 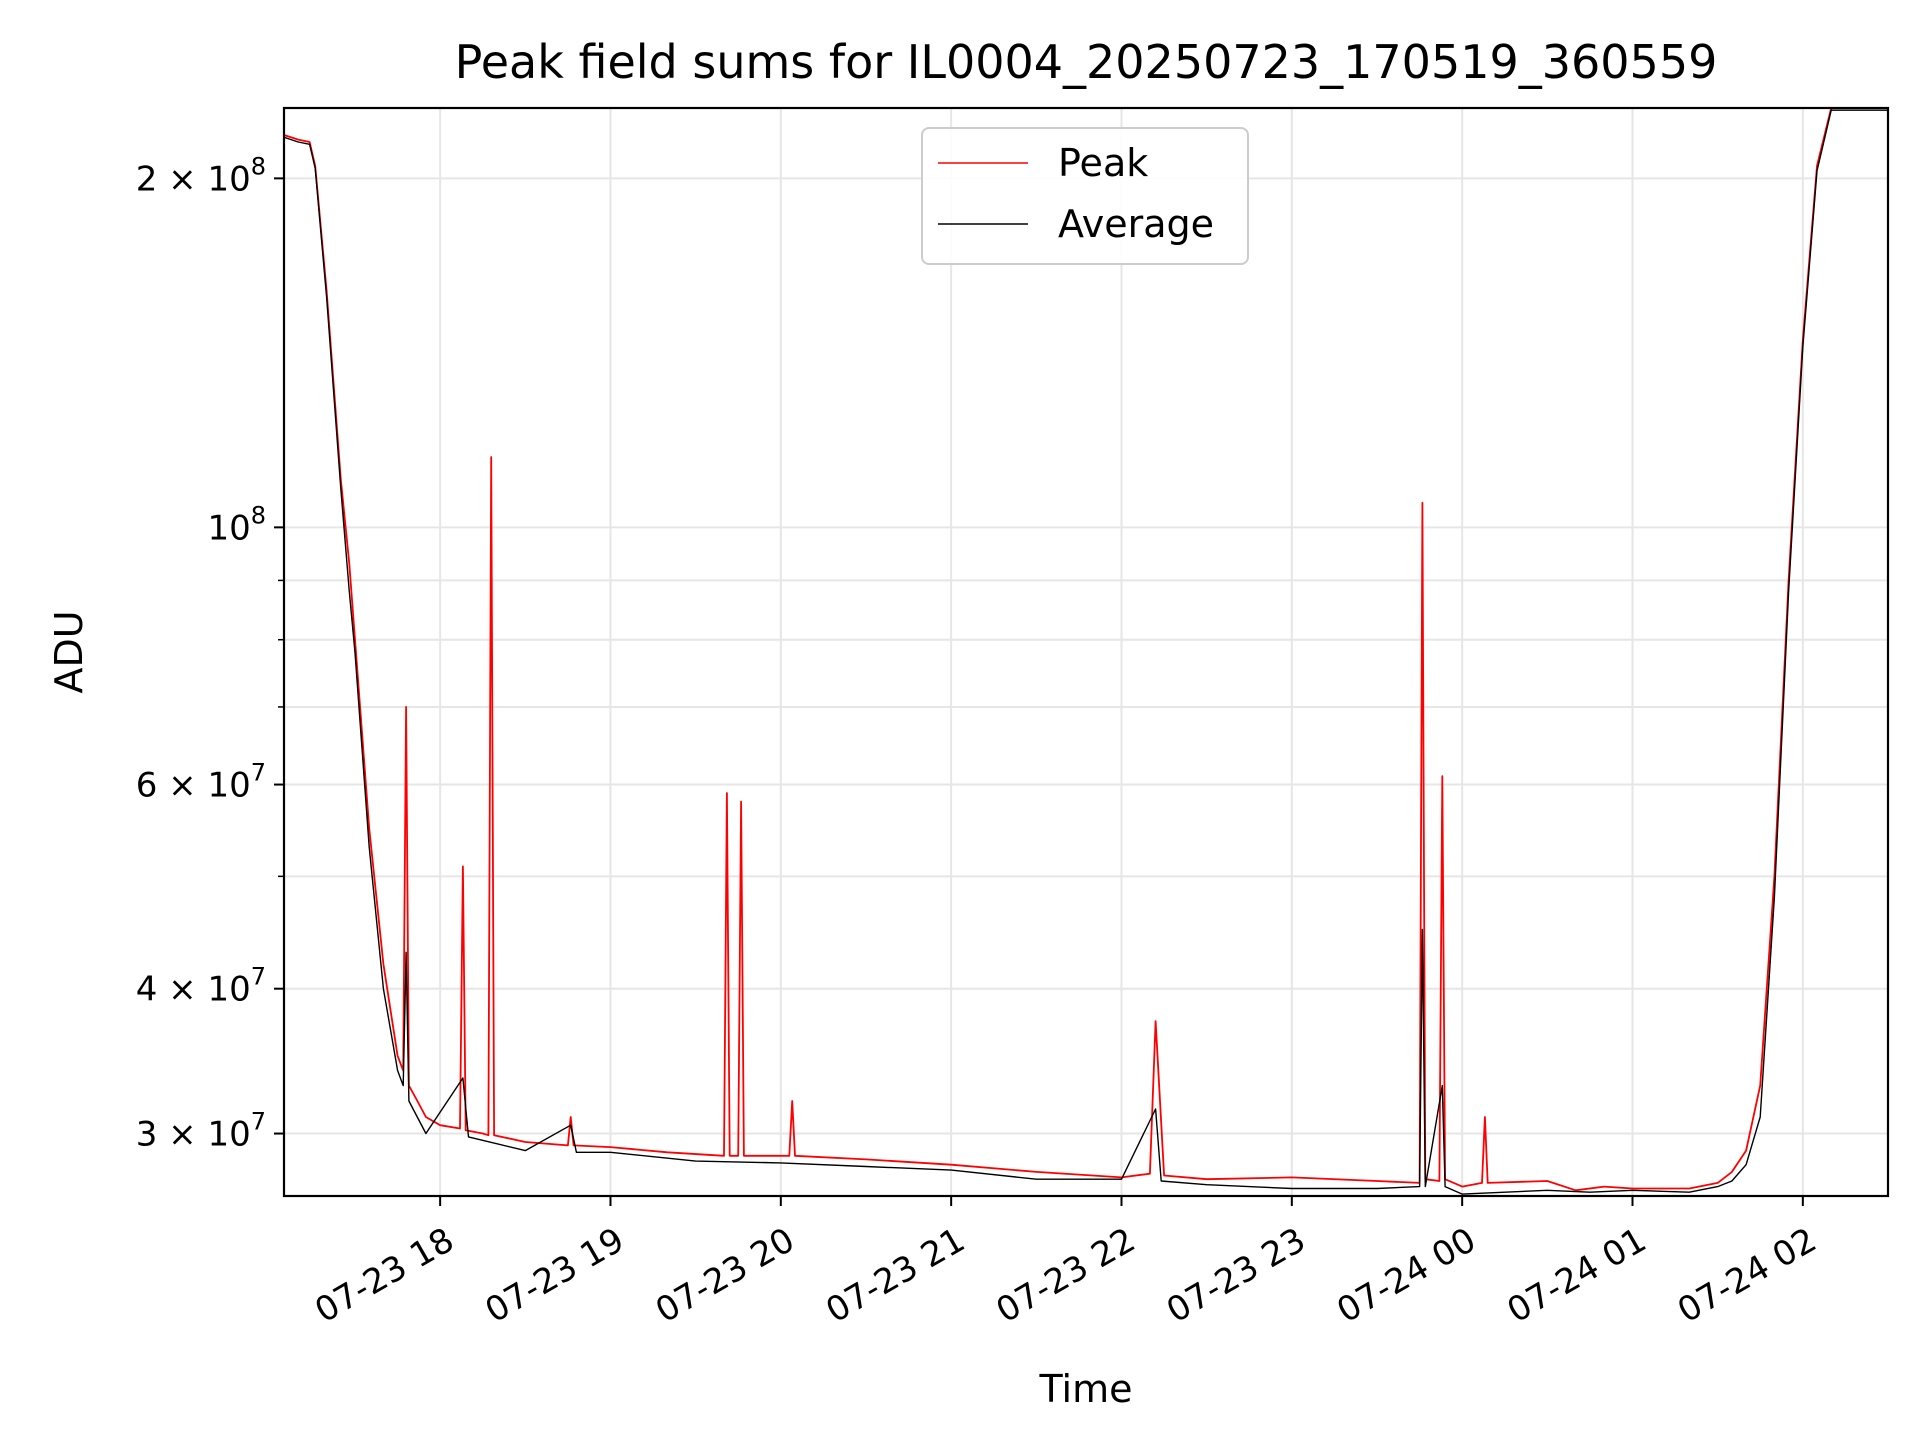 I want to click on legend-box, so click(x=1085, y=196).